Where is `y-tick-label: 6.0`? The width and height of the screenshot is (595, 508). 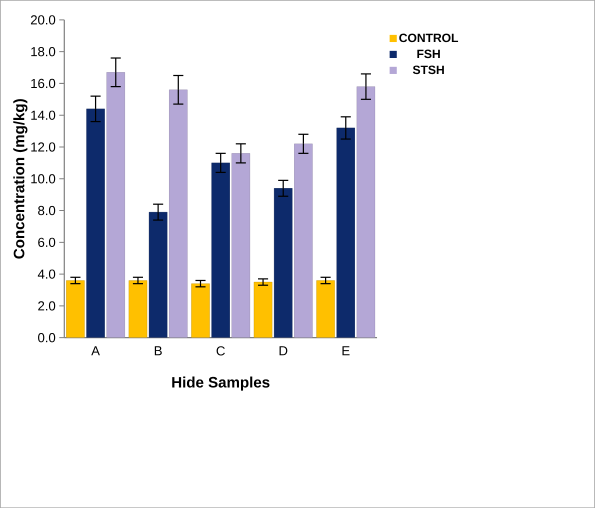
y-tick-label: 6.0 is located at coordinates (47, 242).